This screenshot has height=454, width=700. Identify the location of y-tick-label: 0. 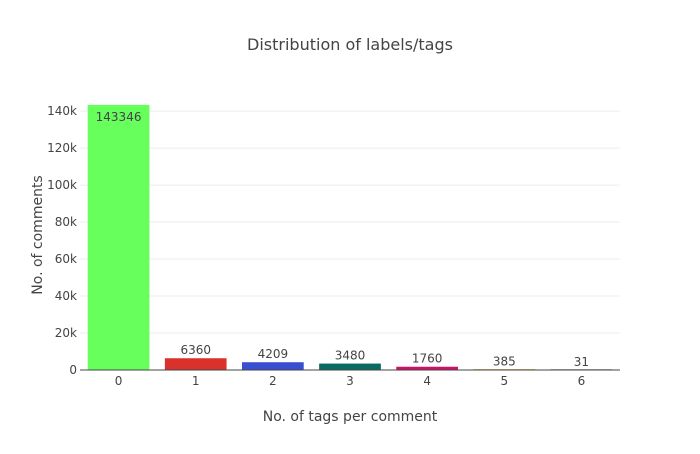
(73, 370).